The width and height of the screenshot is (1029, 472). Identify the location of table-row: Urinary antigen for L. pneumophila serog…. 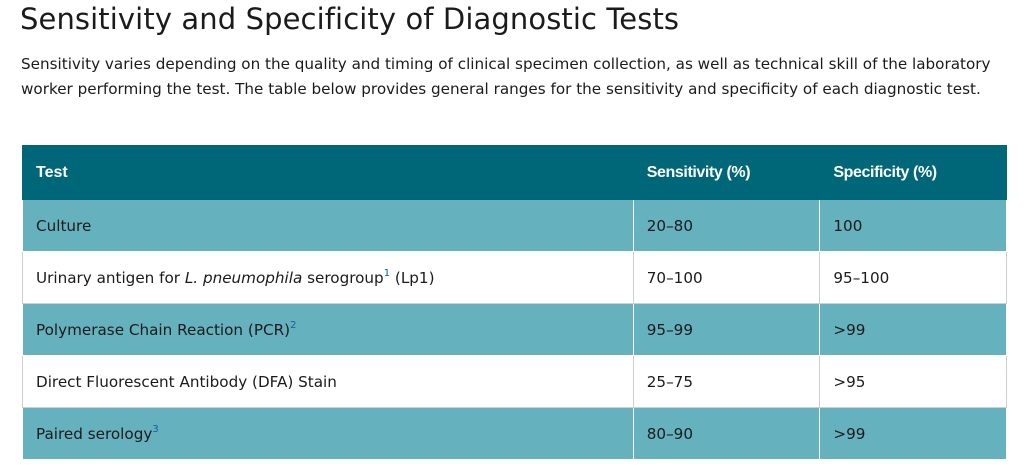
(514, 277).